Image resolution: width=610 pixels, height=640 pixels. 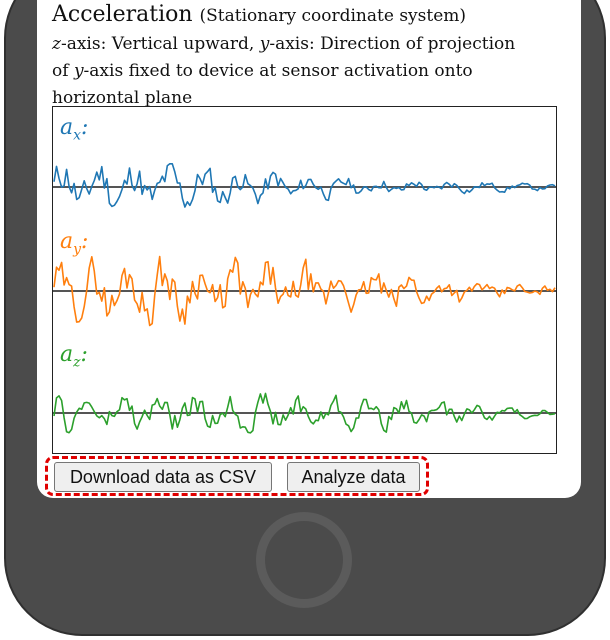 What do you see at coordinates (304, 560) in the screenshot?
I see `home-button` at bounding box center [304, 560].